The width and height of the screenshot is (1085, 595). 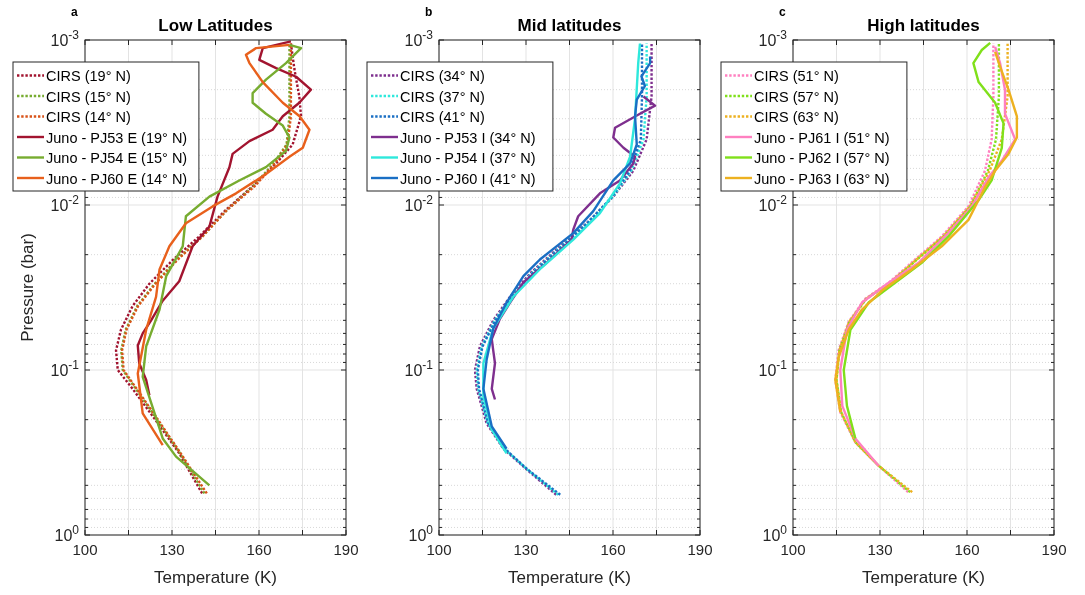 I want to click on chart-title: Low Latitudes, so click(x=215, y=25).